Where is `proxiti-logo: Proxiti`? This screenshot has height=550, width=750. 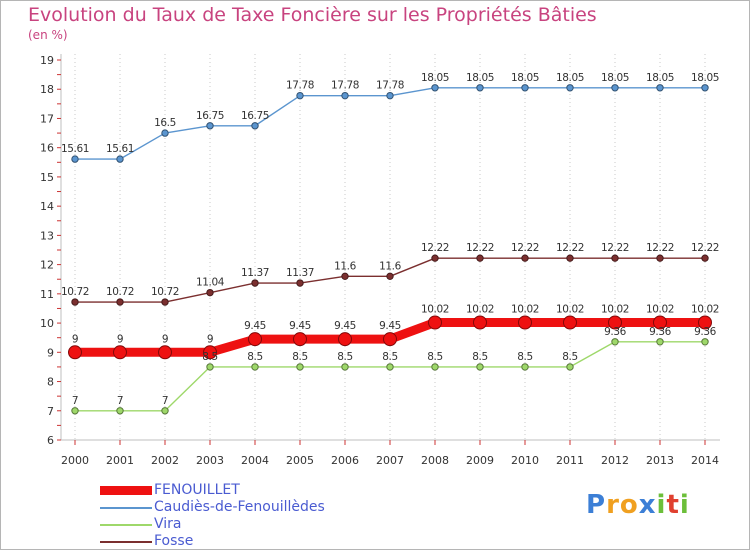
proxiti-logo: Proxiti is located at coordinates (638, 505).